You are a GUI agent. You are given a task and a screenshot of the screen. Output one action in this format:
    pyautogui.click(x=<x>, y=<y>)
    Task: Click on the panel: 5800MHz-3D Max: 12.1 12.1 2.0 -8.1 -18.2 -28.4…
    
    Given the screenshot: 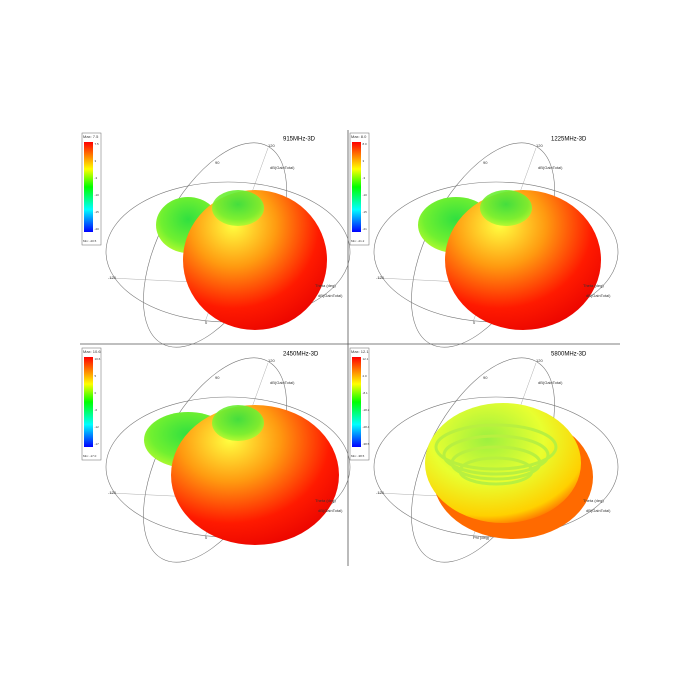 What is the action you would take?
    pyautogui.click(x=484, y=455)
    